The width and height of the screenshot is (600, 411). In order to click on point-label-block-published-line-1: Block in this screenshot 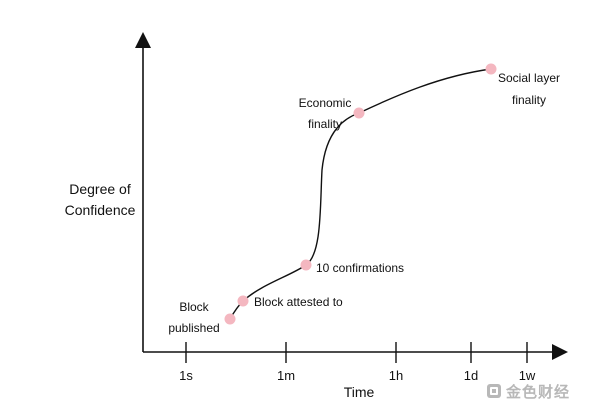, I will do `click(194, 307)`.